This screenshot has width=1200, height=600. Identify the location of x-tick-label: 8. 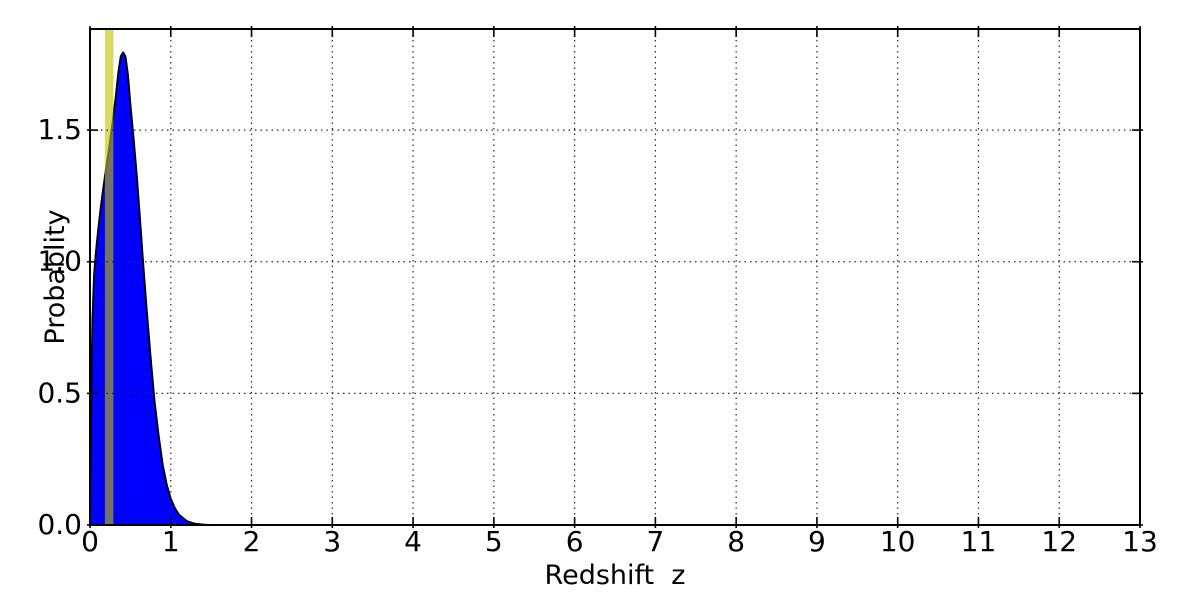
(736, 541).